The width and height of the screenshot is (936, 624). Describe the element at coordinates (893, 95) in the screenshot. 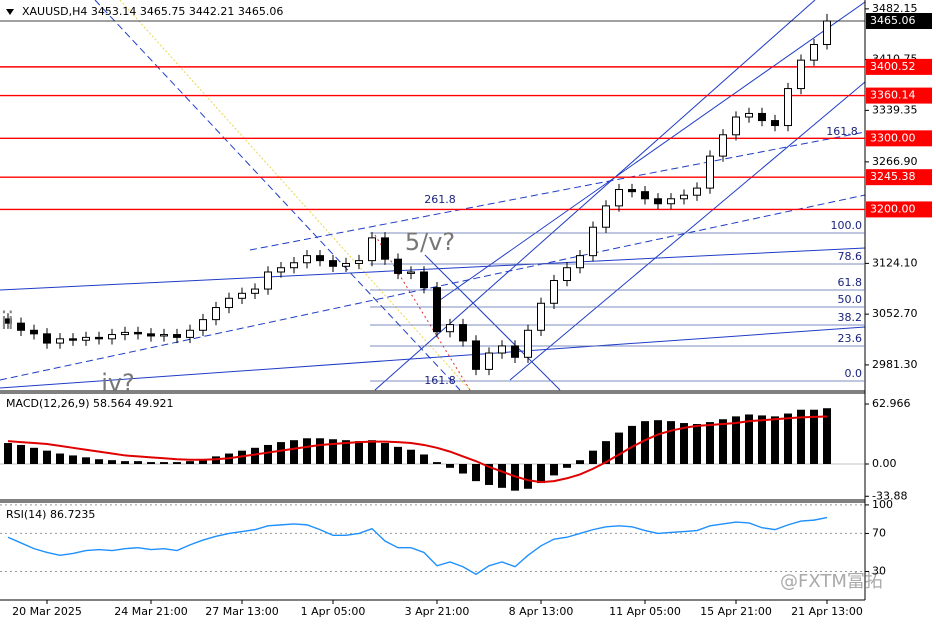

I see `level-label: 3360.14` at that location.